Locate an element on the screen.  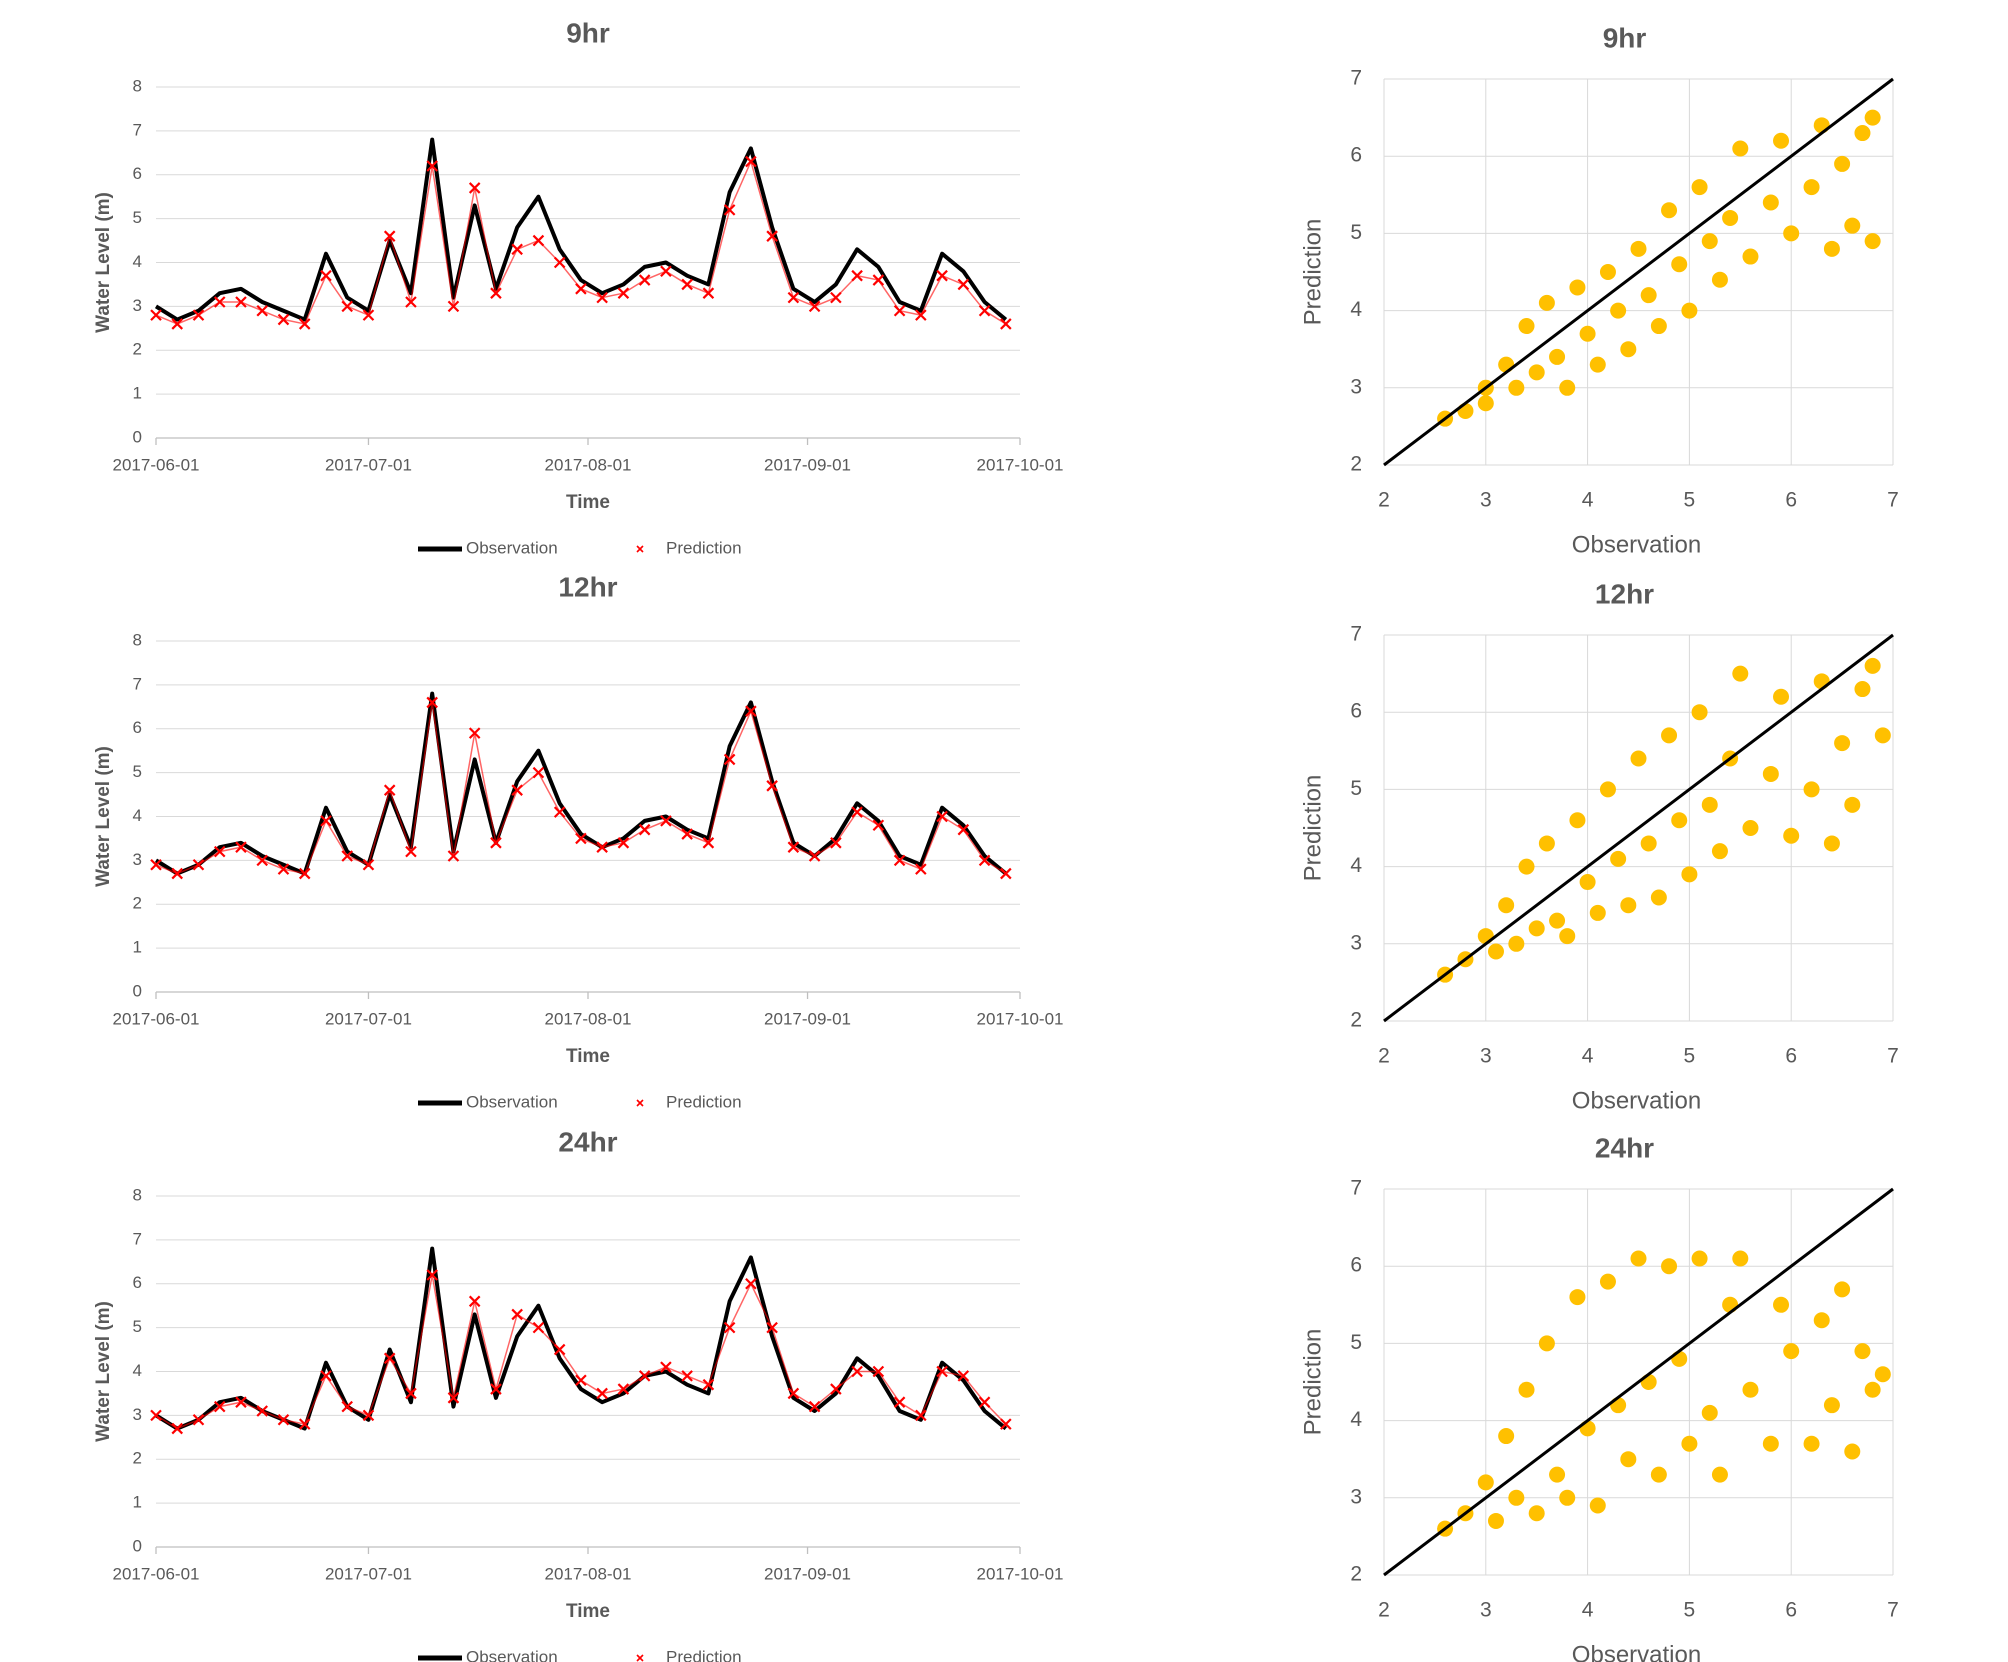
x-tick-label: 2017-06-01 is located at coordinates (156, 1018).